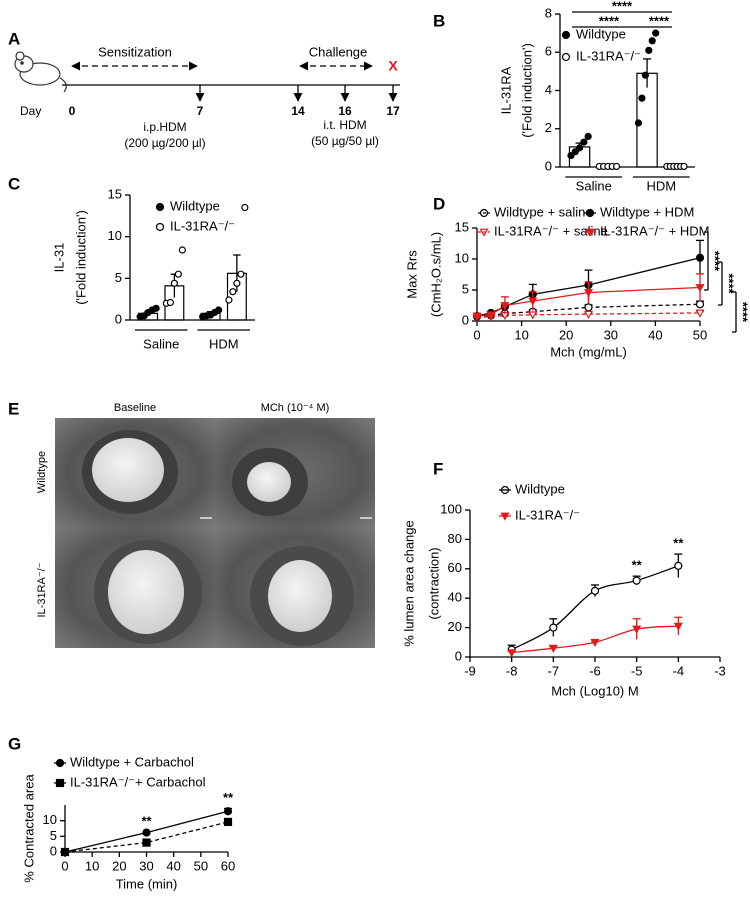  What do you see at coordinates (298, 111) in the screenshot?
I see `day-number: 14` at bounding box center [298, 111].